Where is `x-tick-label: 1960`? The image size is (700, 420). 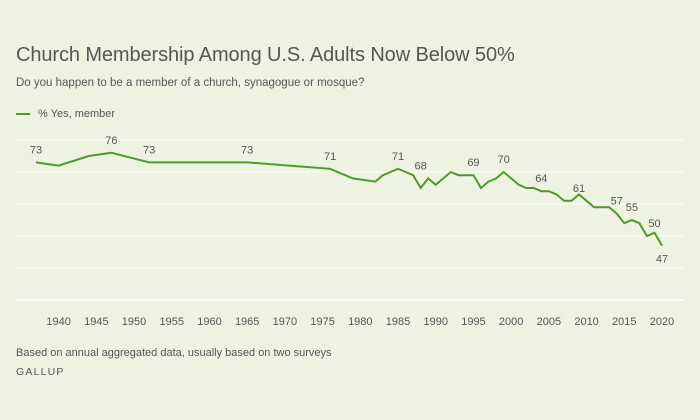
x-tick-label: 1960 is located at coordinates (209, 322).